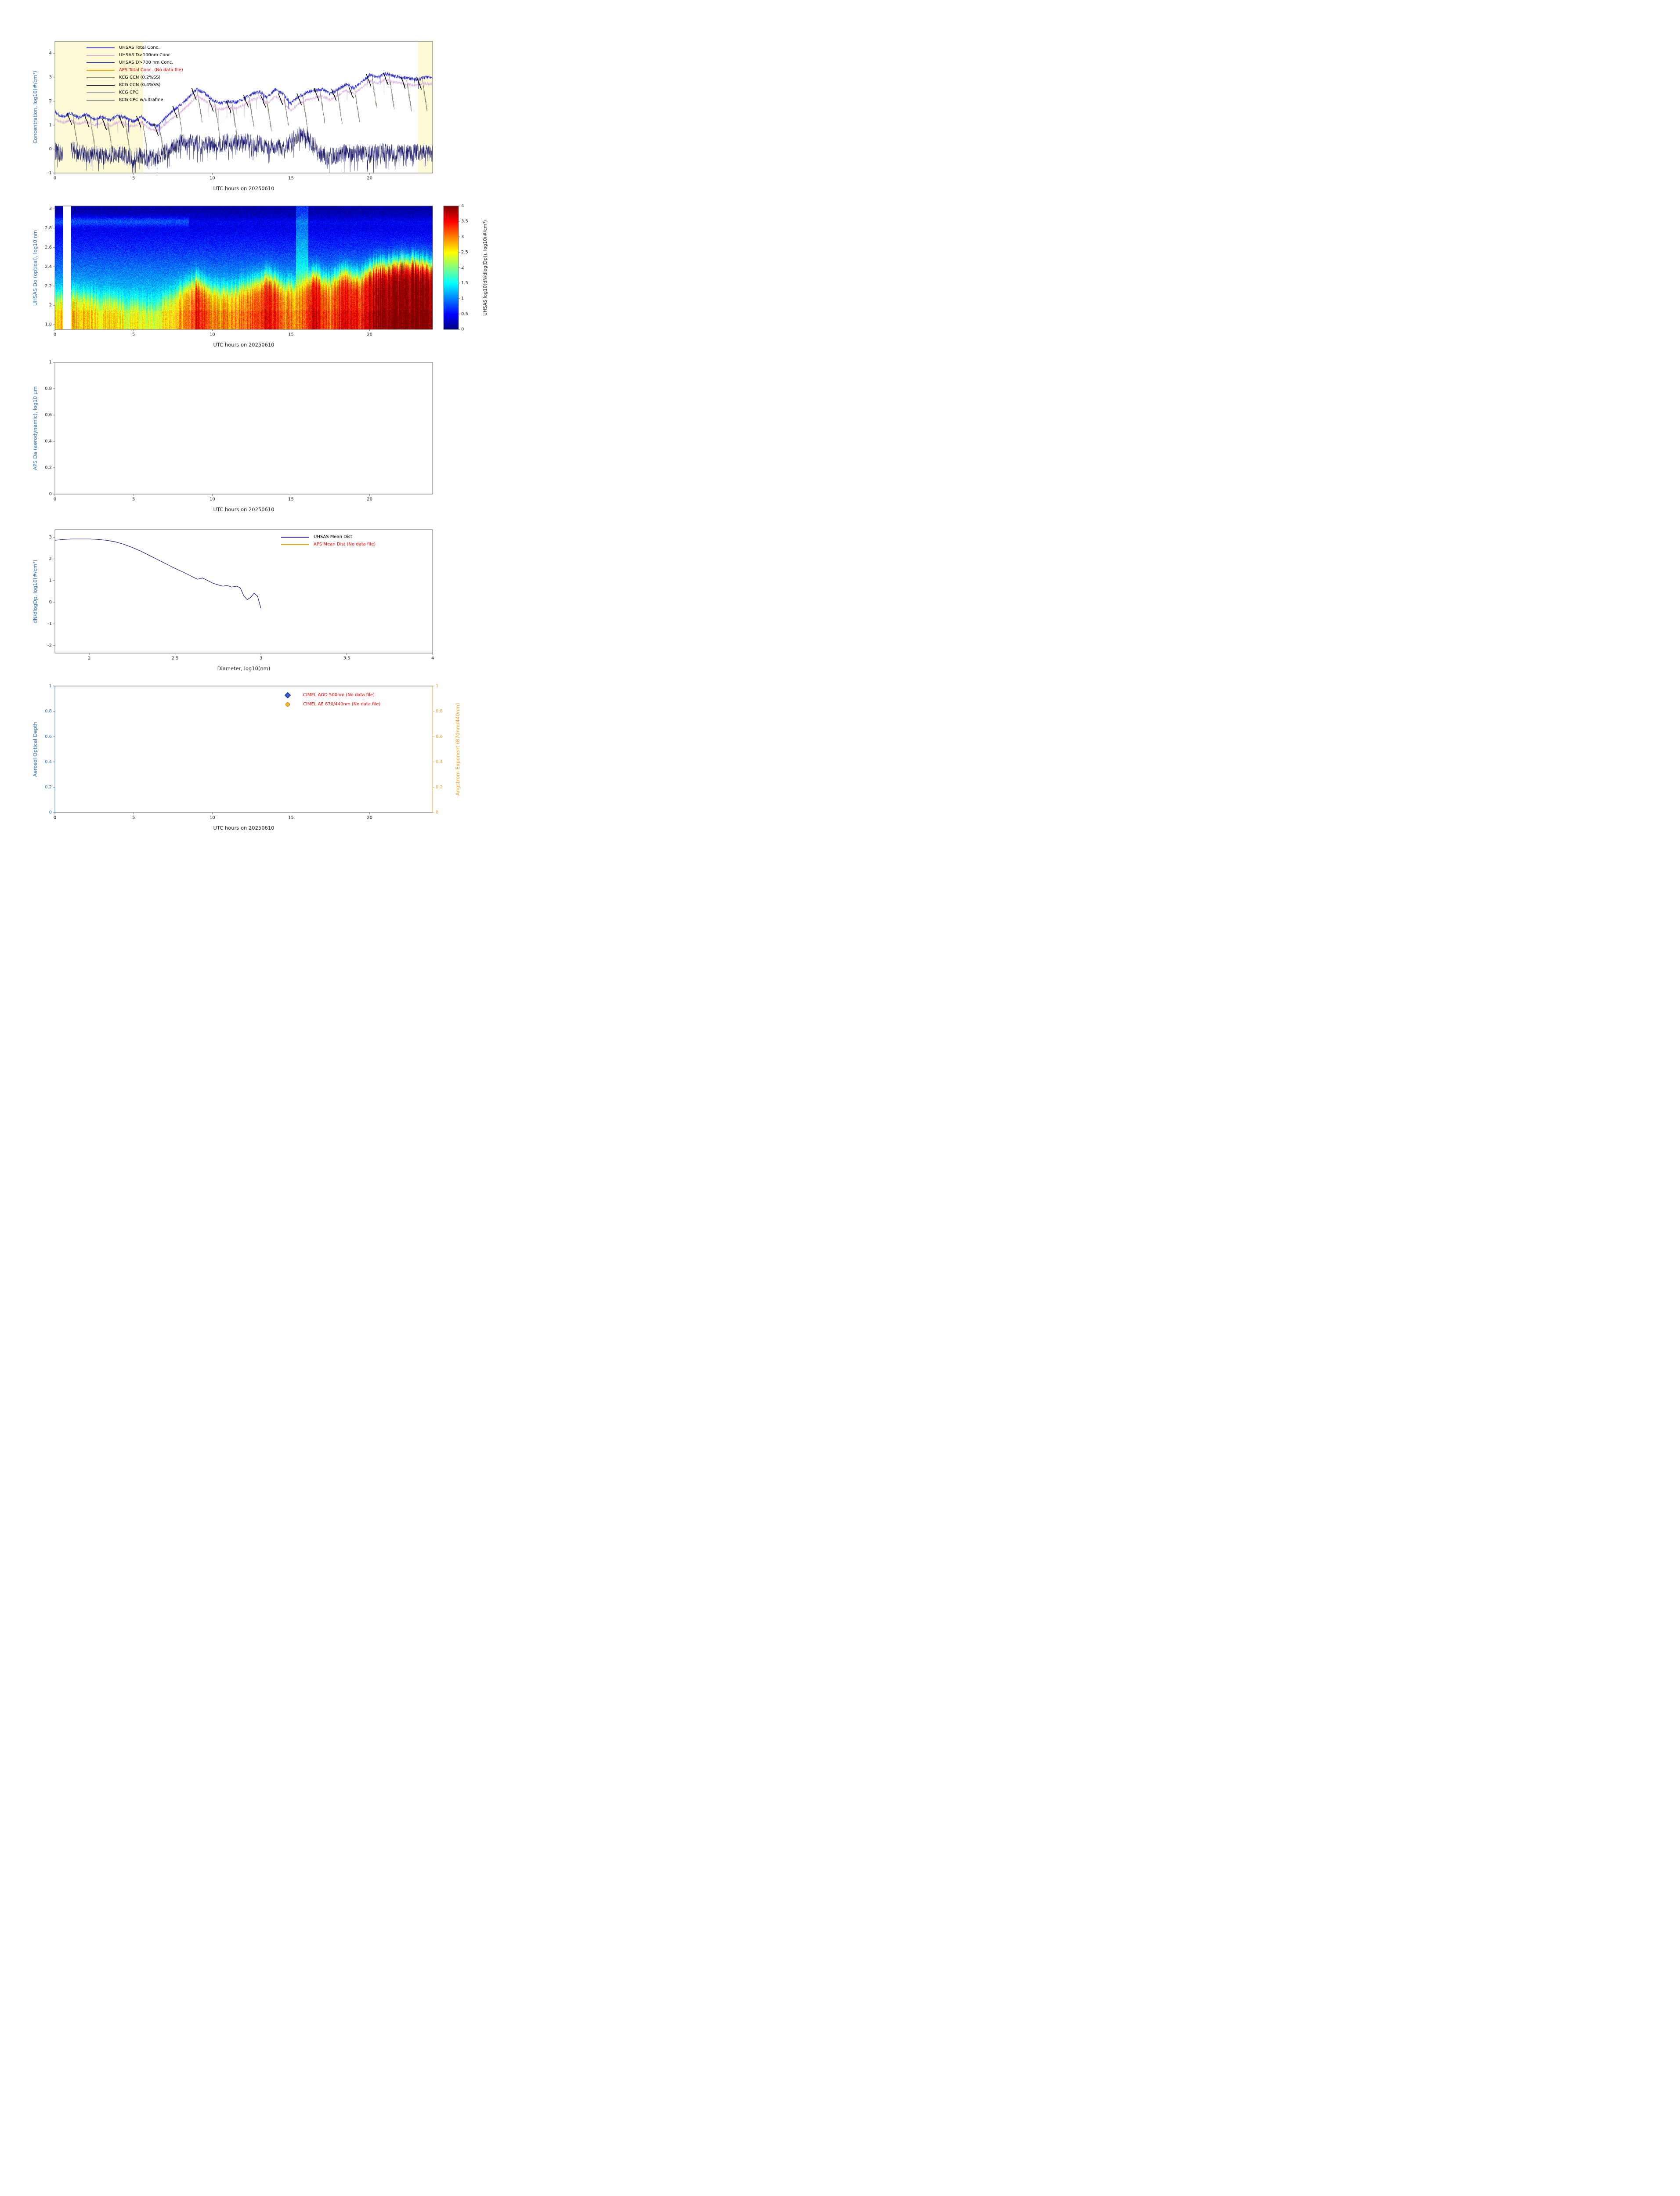  Describe the element at coordinates (139, 47) in the screenshot. I see `legend-label: UHSAS Total Conc.` at that location.